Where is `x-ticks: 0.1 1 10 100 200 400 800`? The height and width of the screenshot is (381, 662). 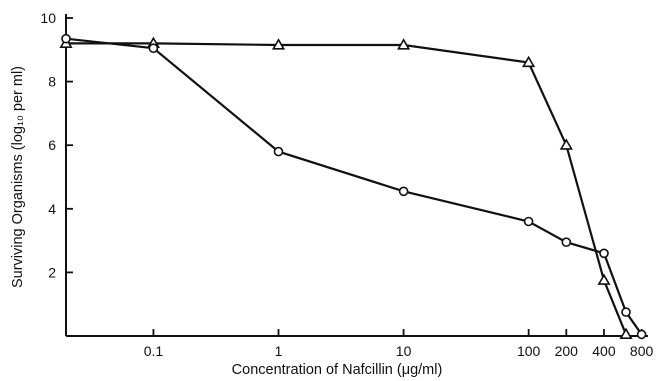 x-ticks: 0.1 1 10 100 200 400 800 is located at coordinates (399, 344).